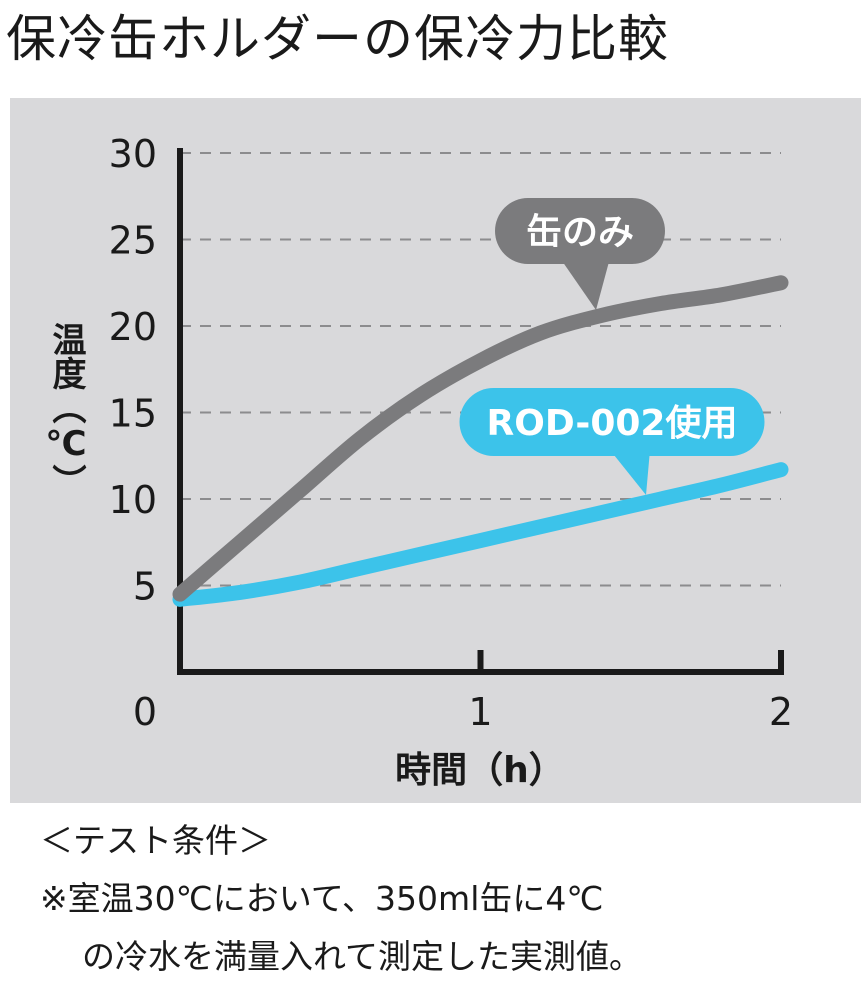  I want to click on y-tick-label-15: 15, so click(133, 414).